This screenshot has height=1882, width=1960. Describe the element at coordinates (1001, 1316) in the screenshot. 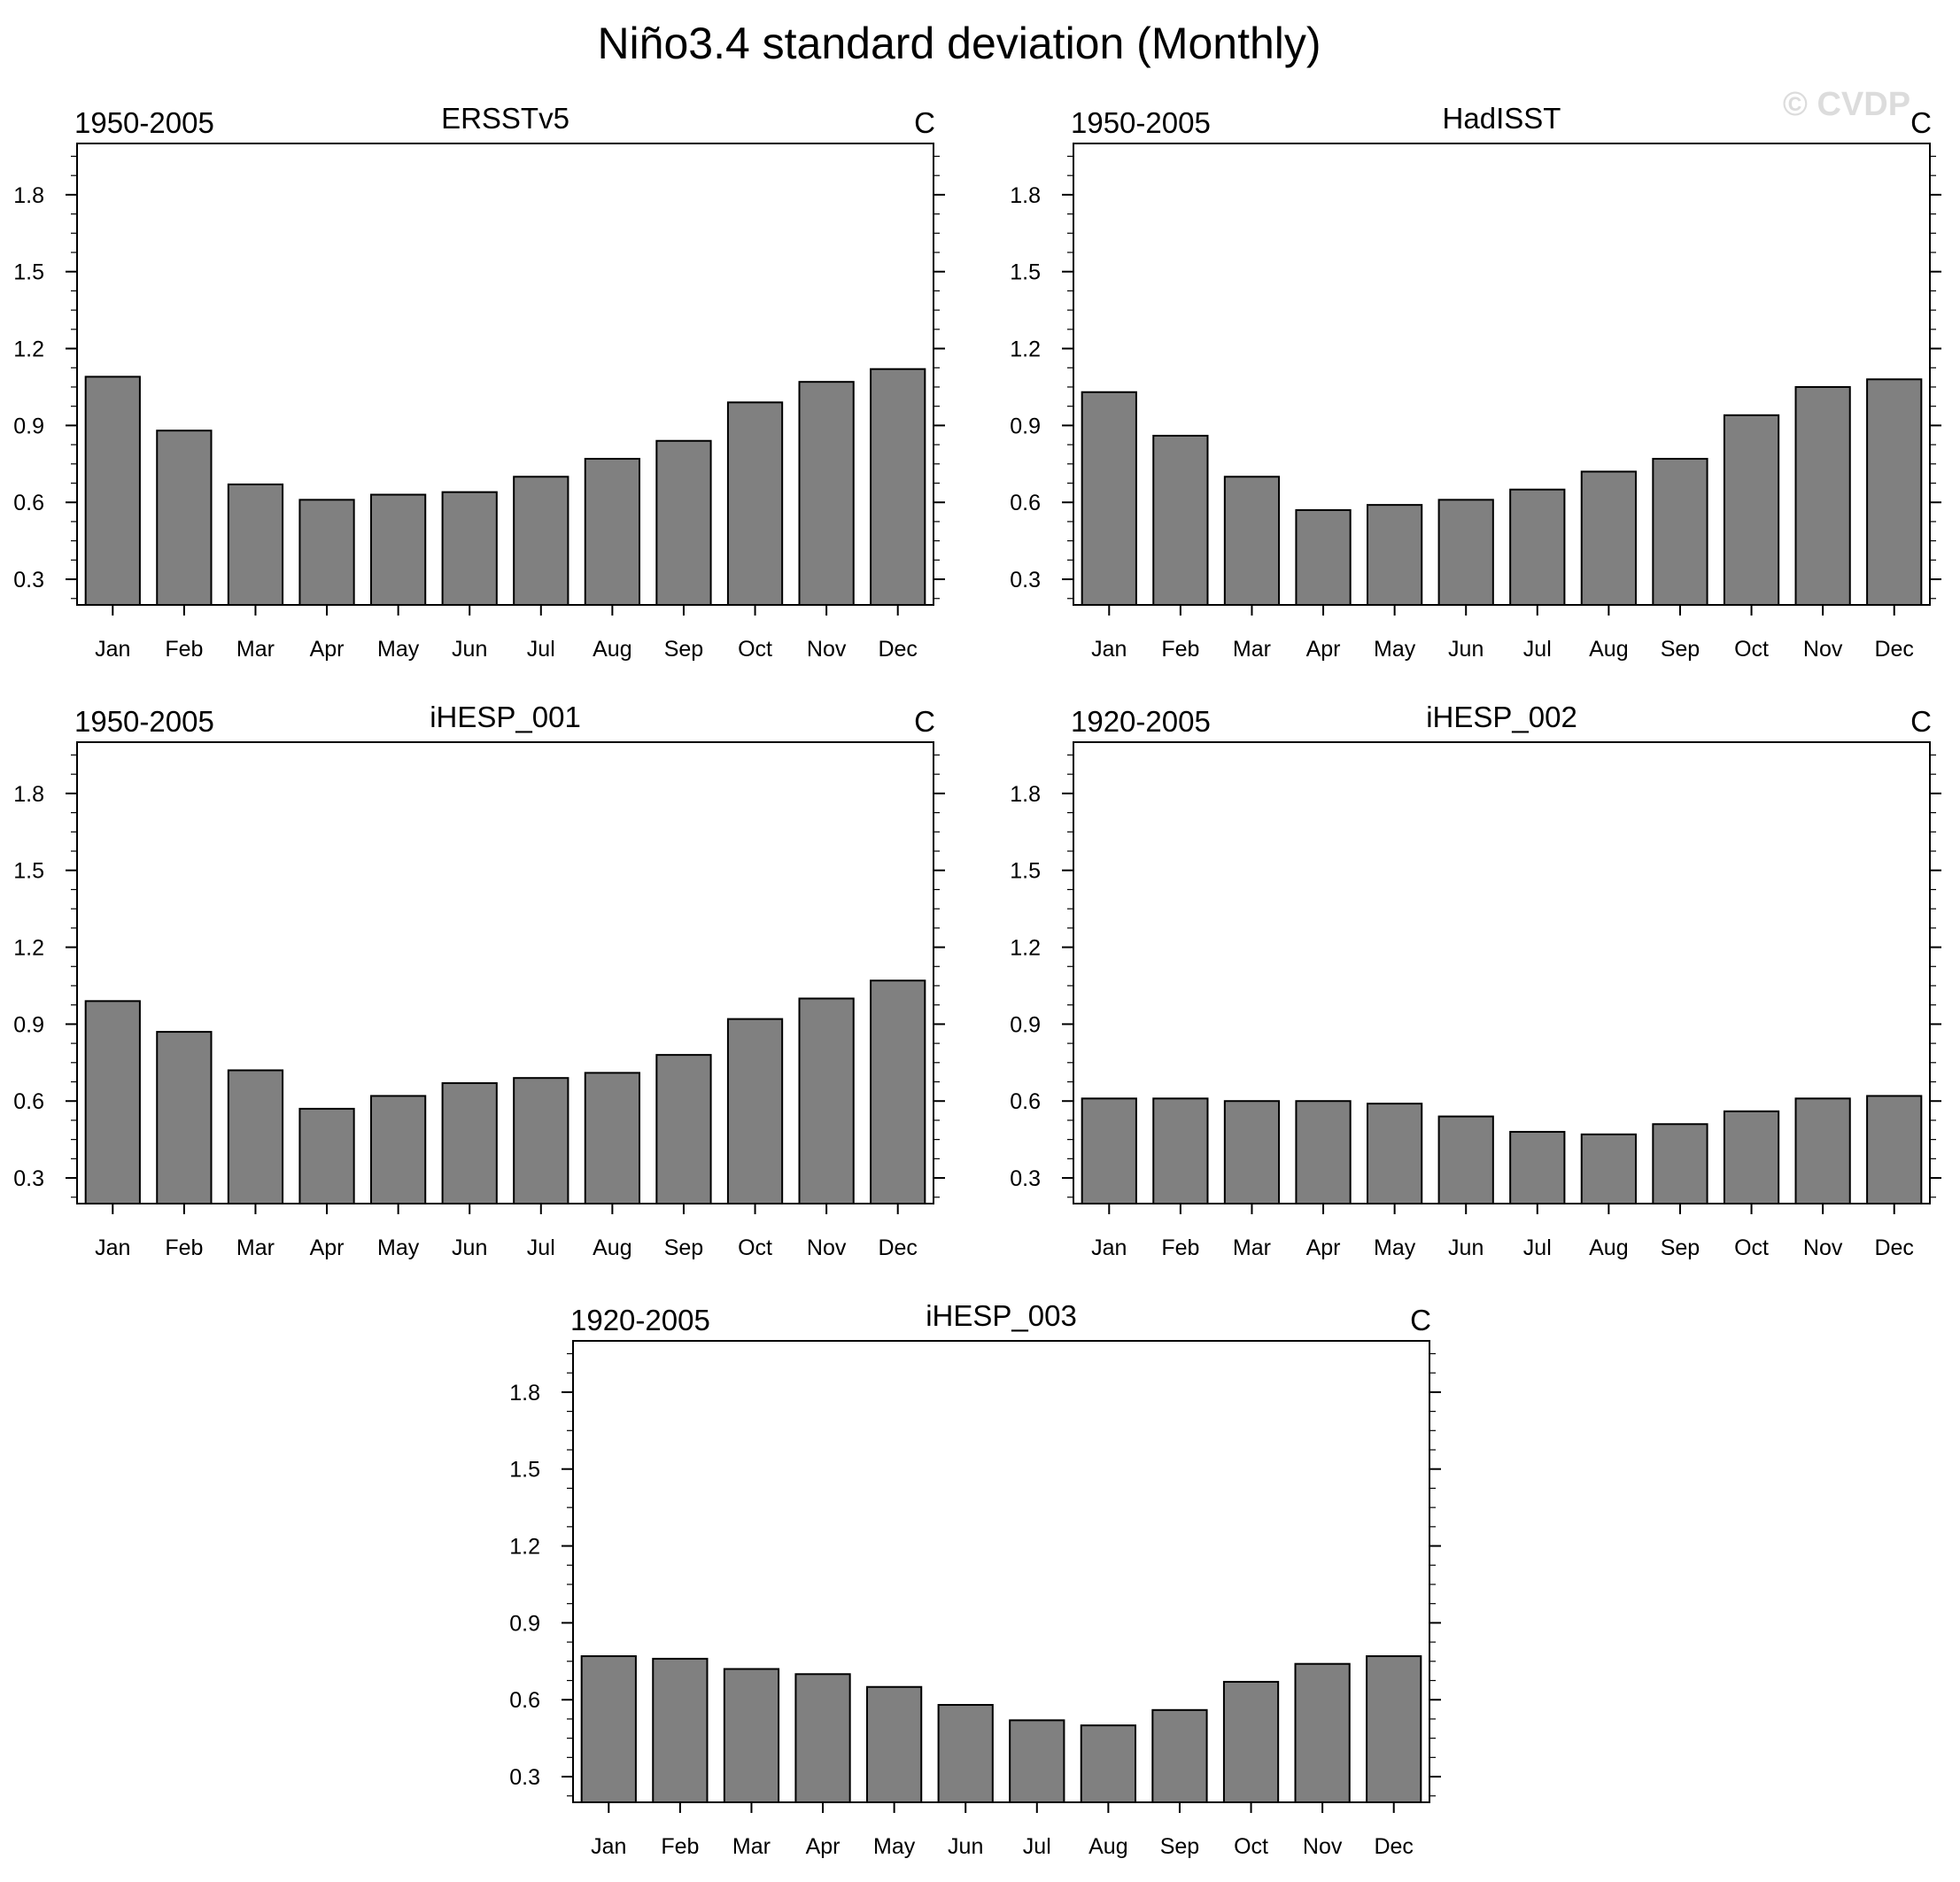

I see `panel-title: iHESP_003` at that location.